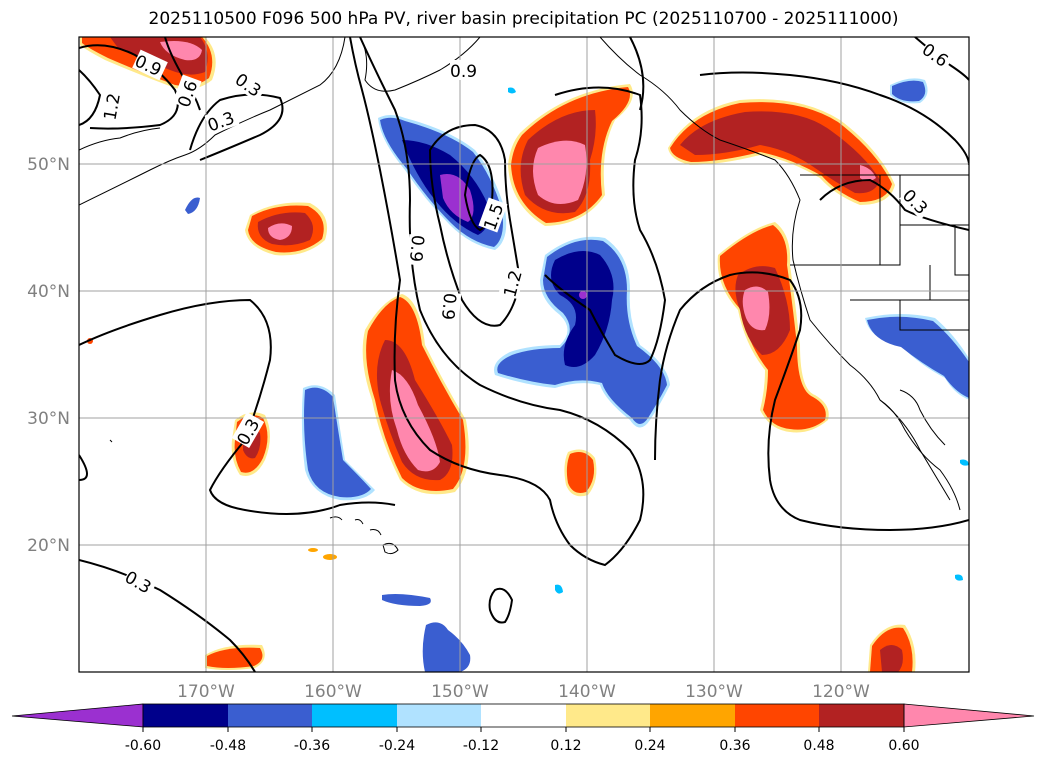 The image size is (1047, 765). What do you see at coordinates (649, 746) in the screenshot?
I see `colorbar-label: 0.24` at bounding box center [649, 746].